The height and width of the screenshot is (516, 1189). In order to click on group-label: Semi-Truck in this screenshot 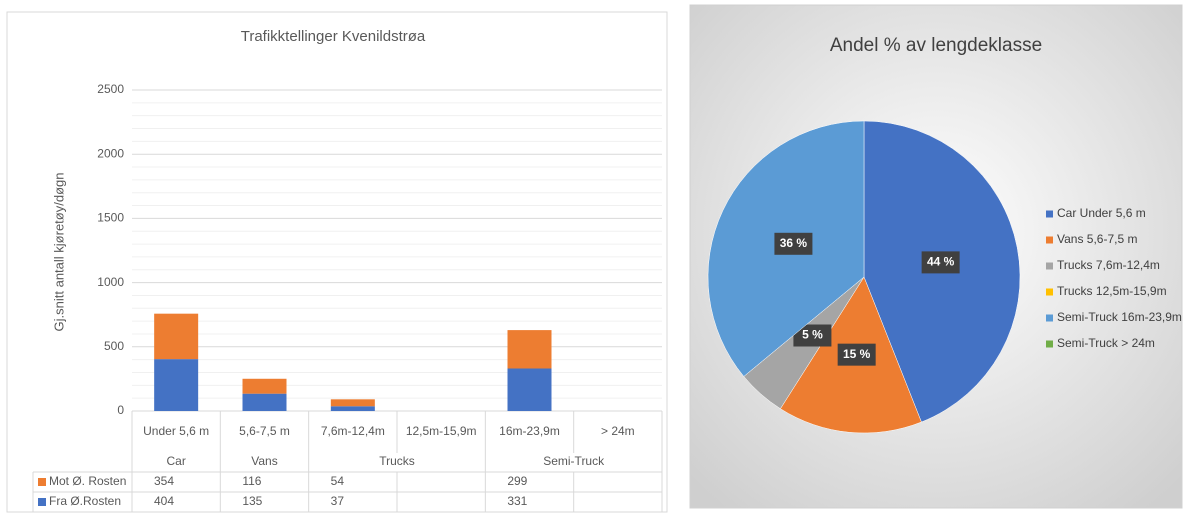, I will do `click(574, 461)`.